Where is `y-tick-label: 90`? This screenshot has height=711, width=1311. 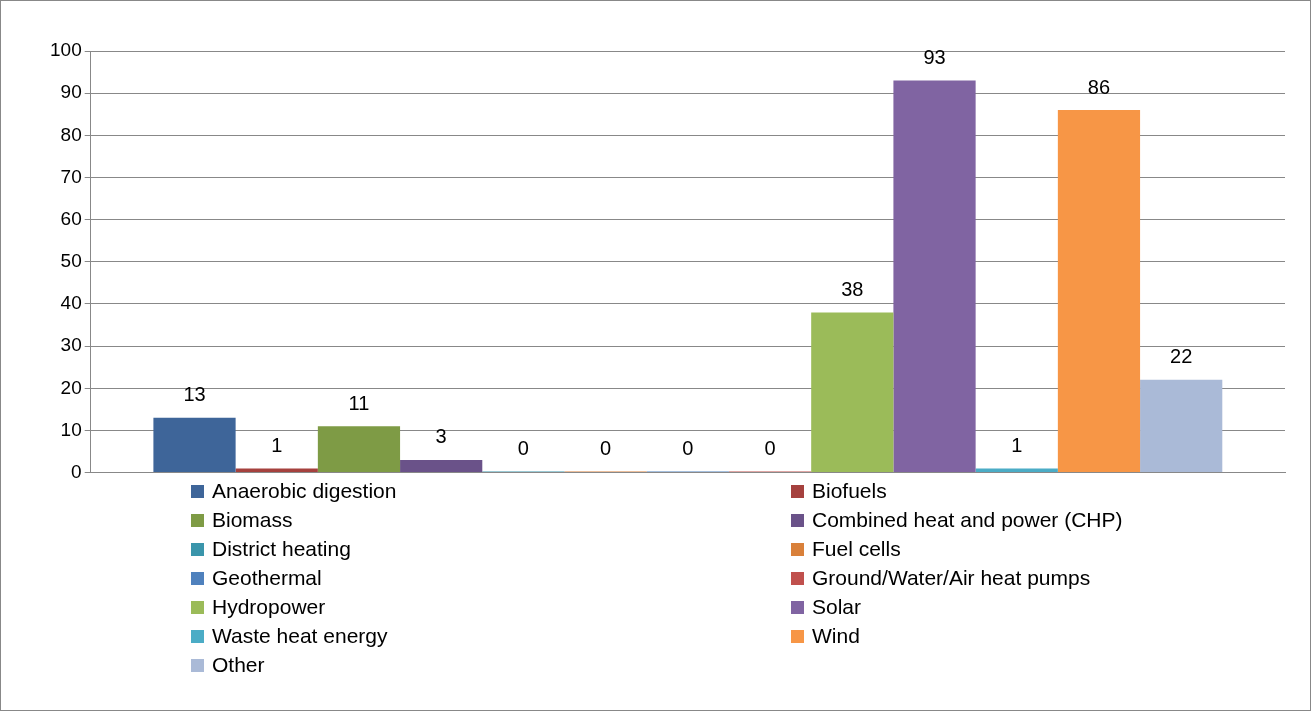 y-tick-label: 90 is located at coordinates (71, 92).